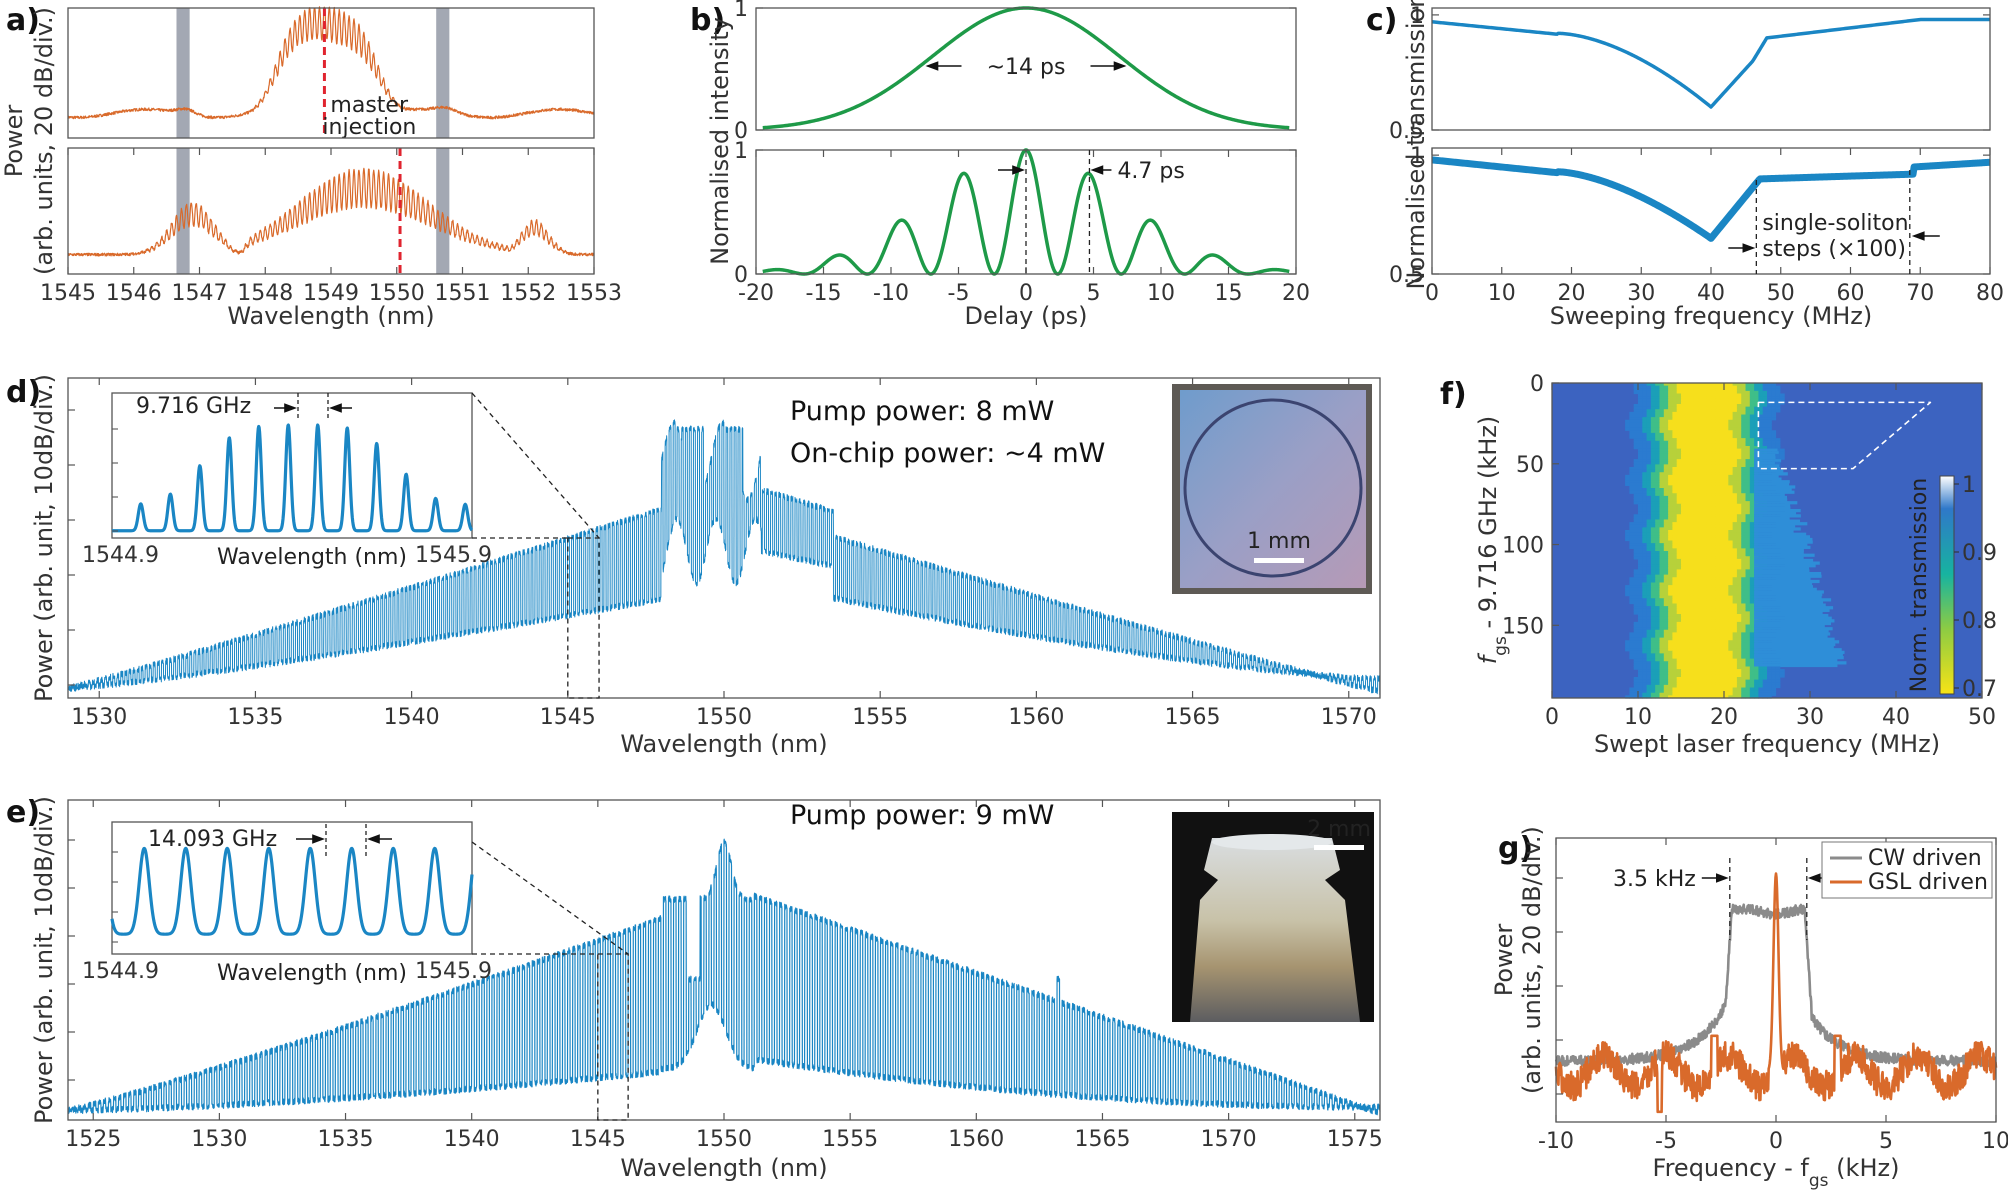 This screenshot has height=1194, width=2008. I want to click on panel-e-inset-xmin: 1544.9, so click(120, 971).